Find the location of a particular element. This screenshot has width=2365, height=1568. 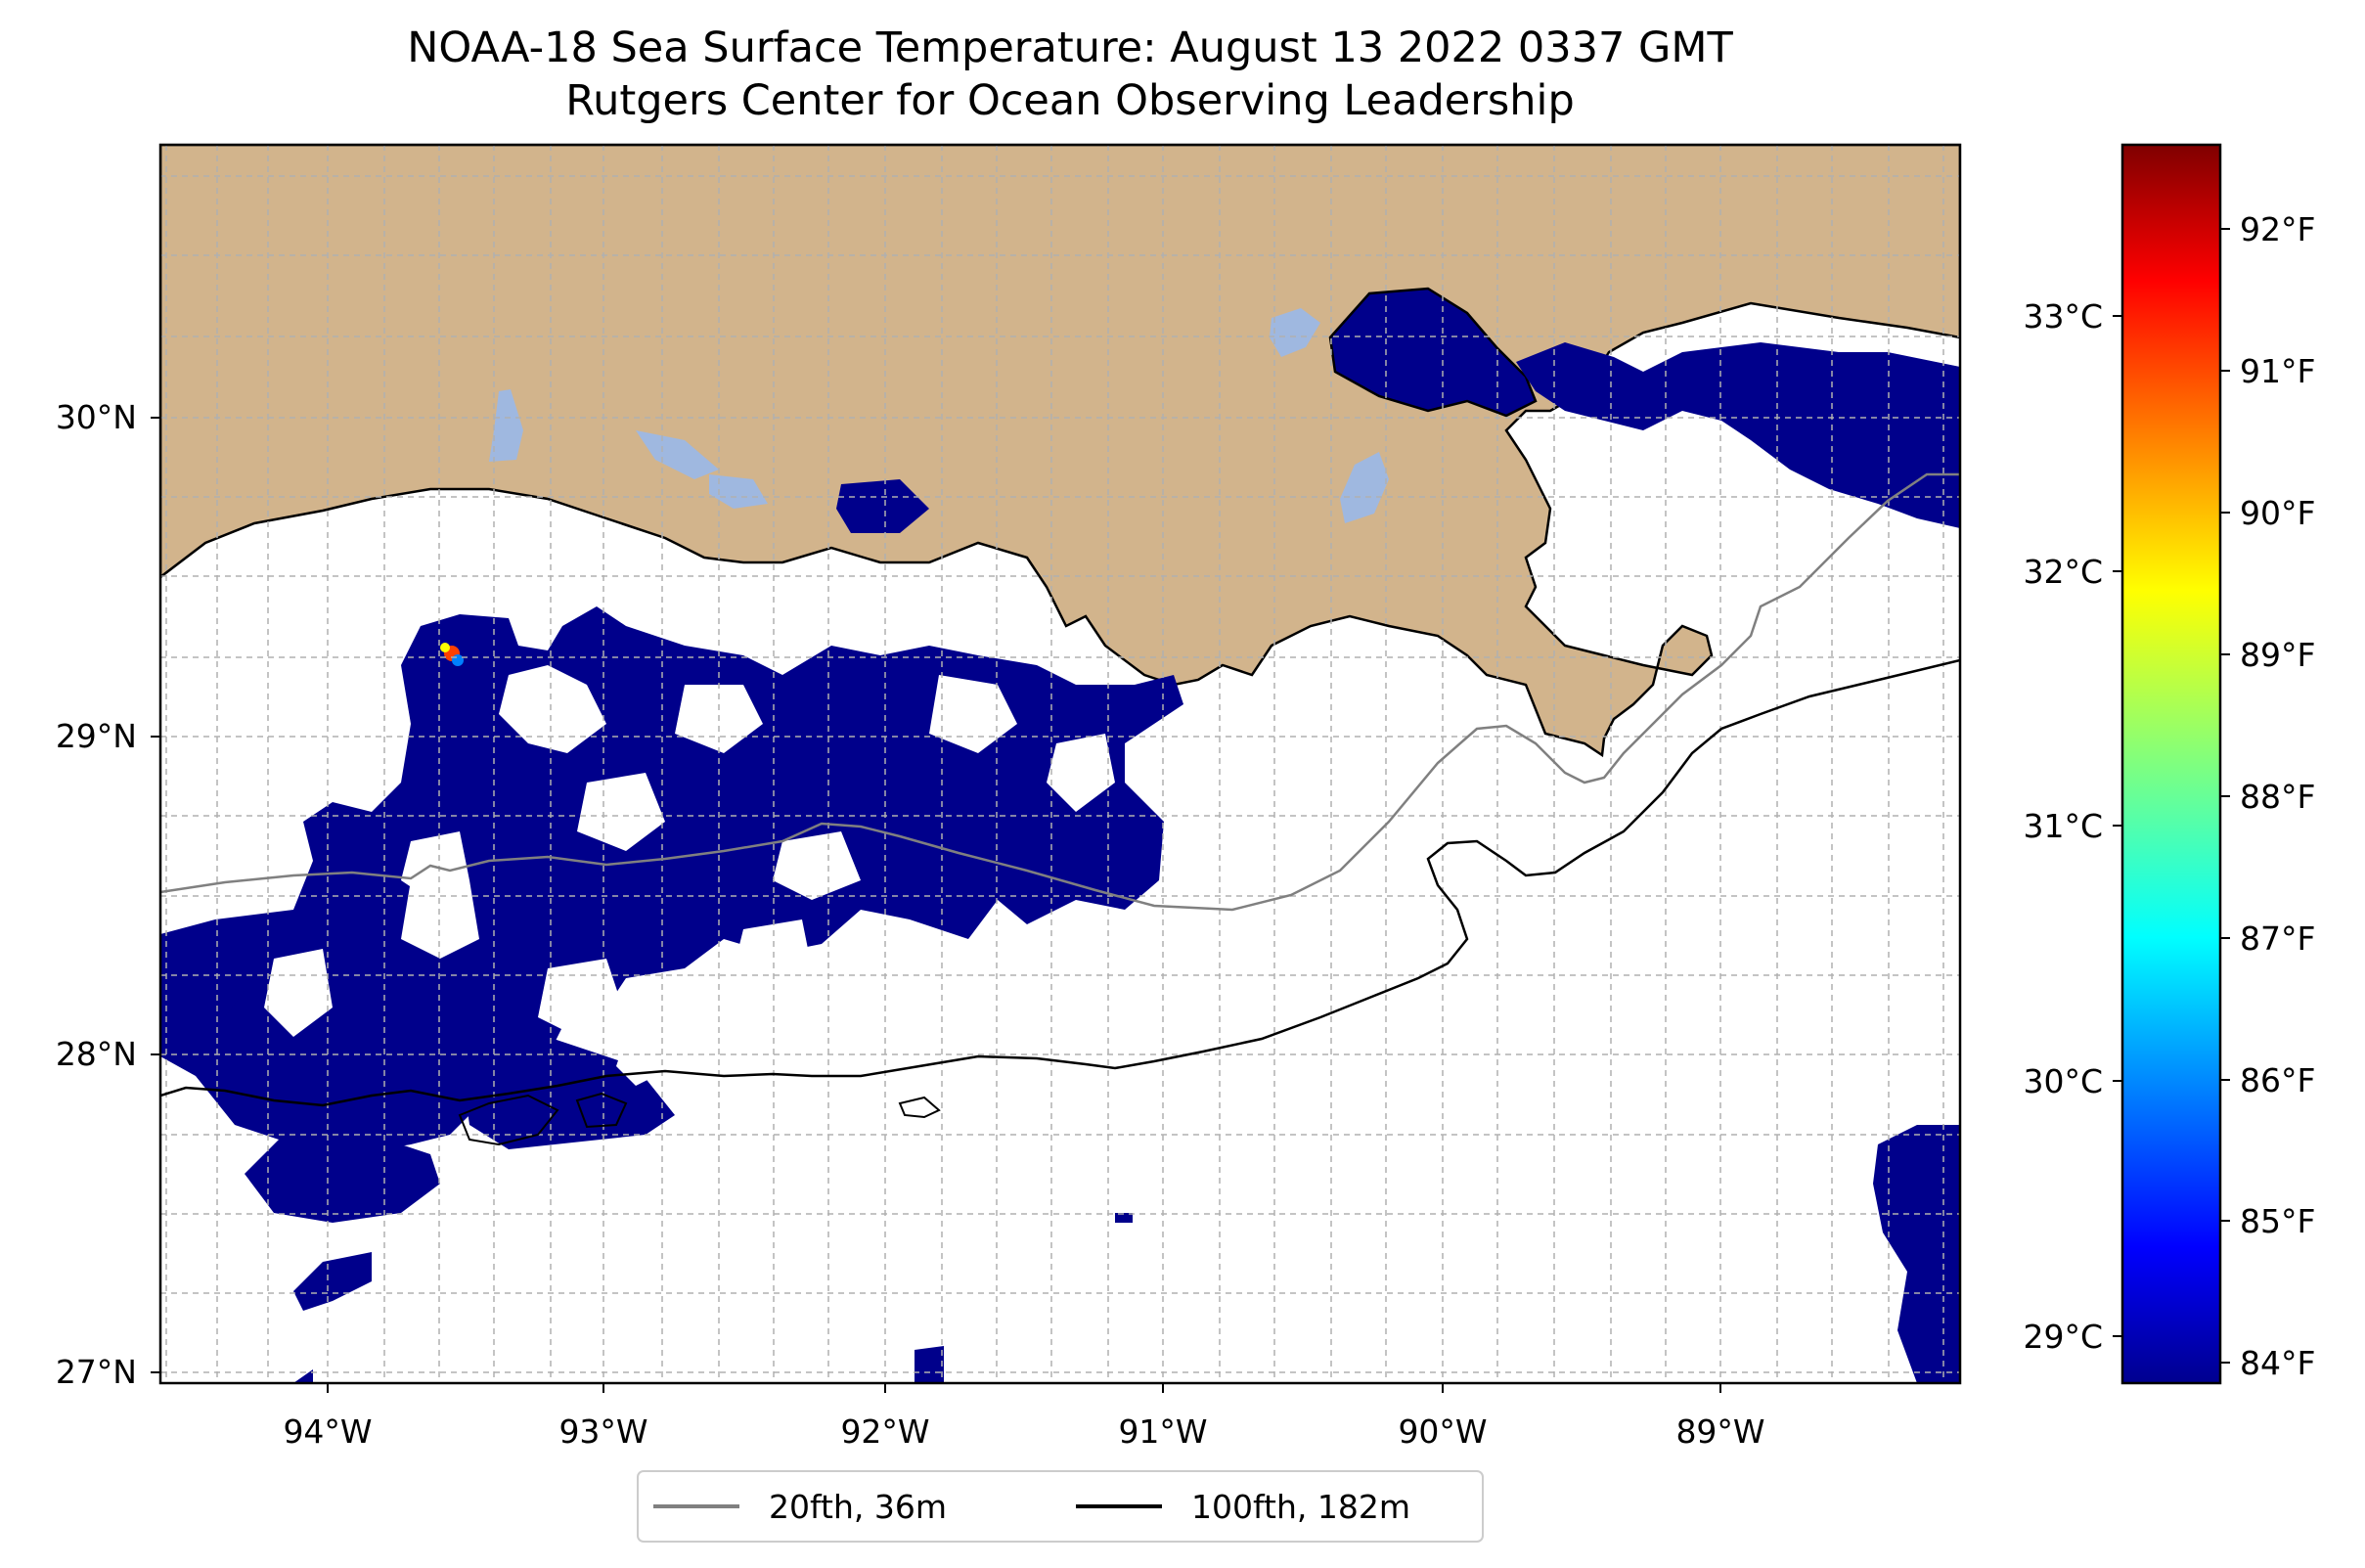

colorbar-frame is located at coordinates (2171, 764).